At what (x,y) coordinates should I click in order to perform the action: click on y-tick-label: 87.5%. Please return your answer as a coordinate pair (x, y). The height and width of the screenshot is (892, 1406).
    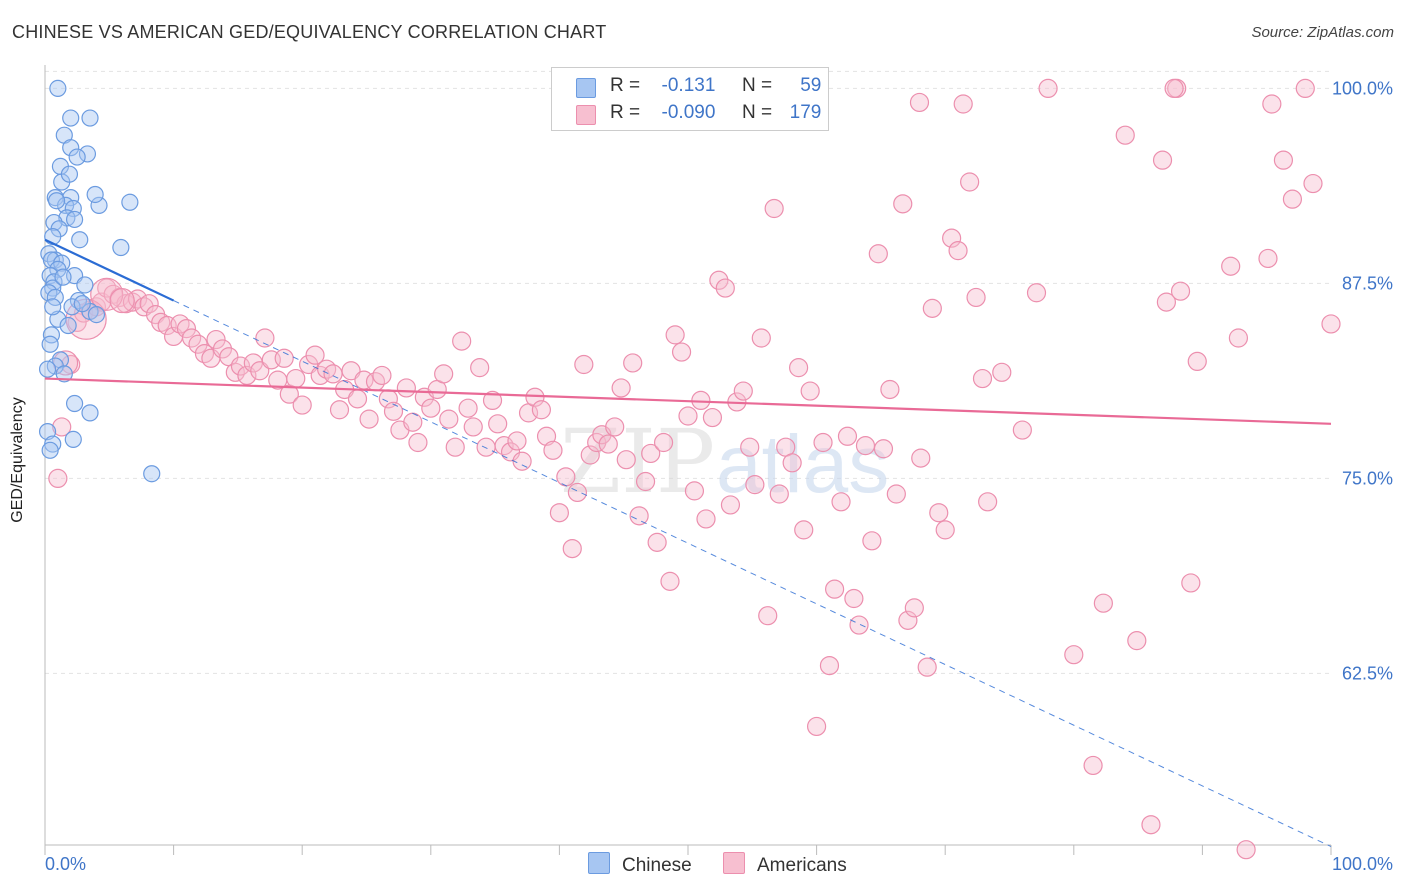
    Looking at the image, I should click on (1367, 283).